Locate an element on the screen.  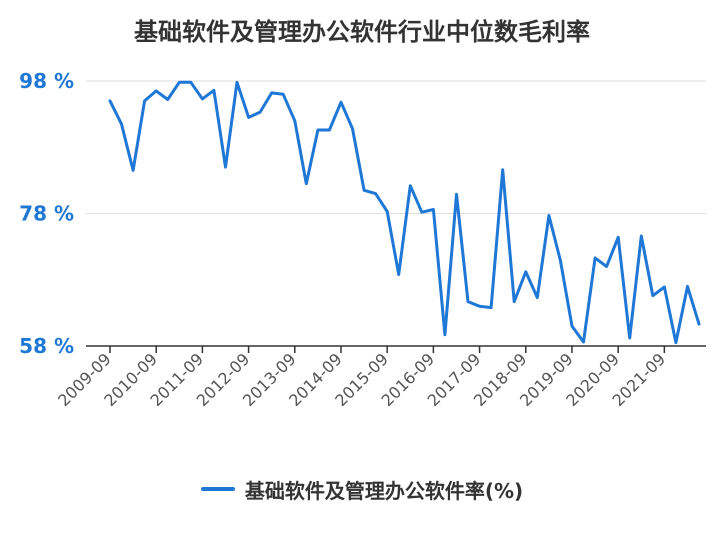
legend-label: 基础软件及管理办公软件率(%) is located at coordinates (384, 490).